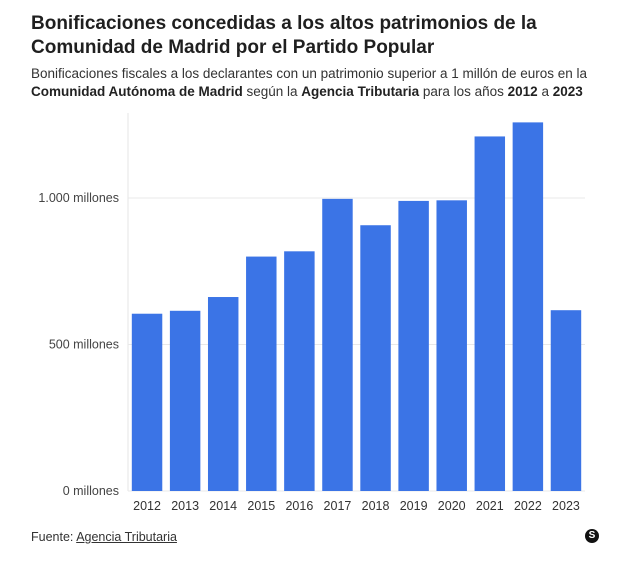  Describe the element at coordinates (566, 506) in the screenshot. I see `x-tick-label: 2023` at that location.